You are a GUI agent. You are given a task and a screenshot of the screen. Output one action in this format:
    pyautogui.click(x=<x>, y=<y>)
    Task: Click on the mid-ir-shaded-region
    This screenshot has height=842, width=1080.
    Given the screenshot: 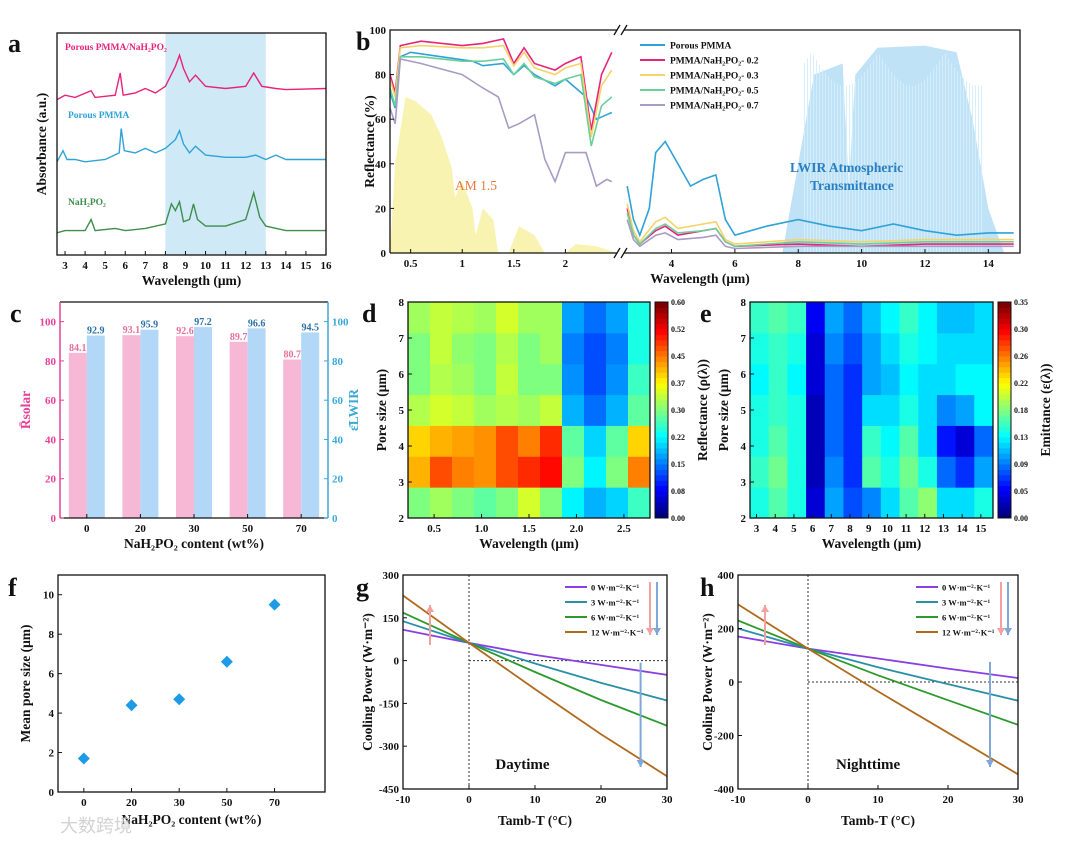 What is the action you would take?
    pyautogui.click(x=215, y=144)
    